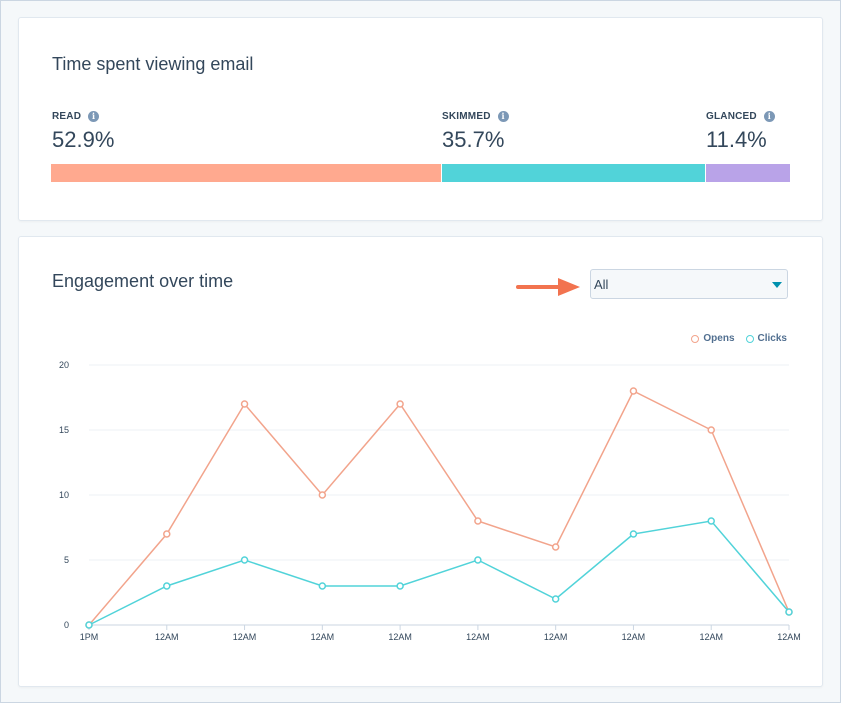 This screenshot has width=841, height=703. What do you see at coordinates (739, 338) in the screenshot?
I see `chart-legend: Opens Clicks` at bounding box center [739, 338].